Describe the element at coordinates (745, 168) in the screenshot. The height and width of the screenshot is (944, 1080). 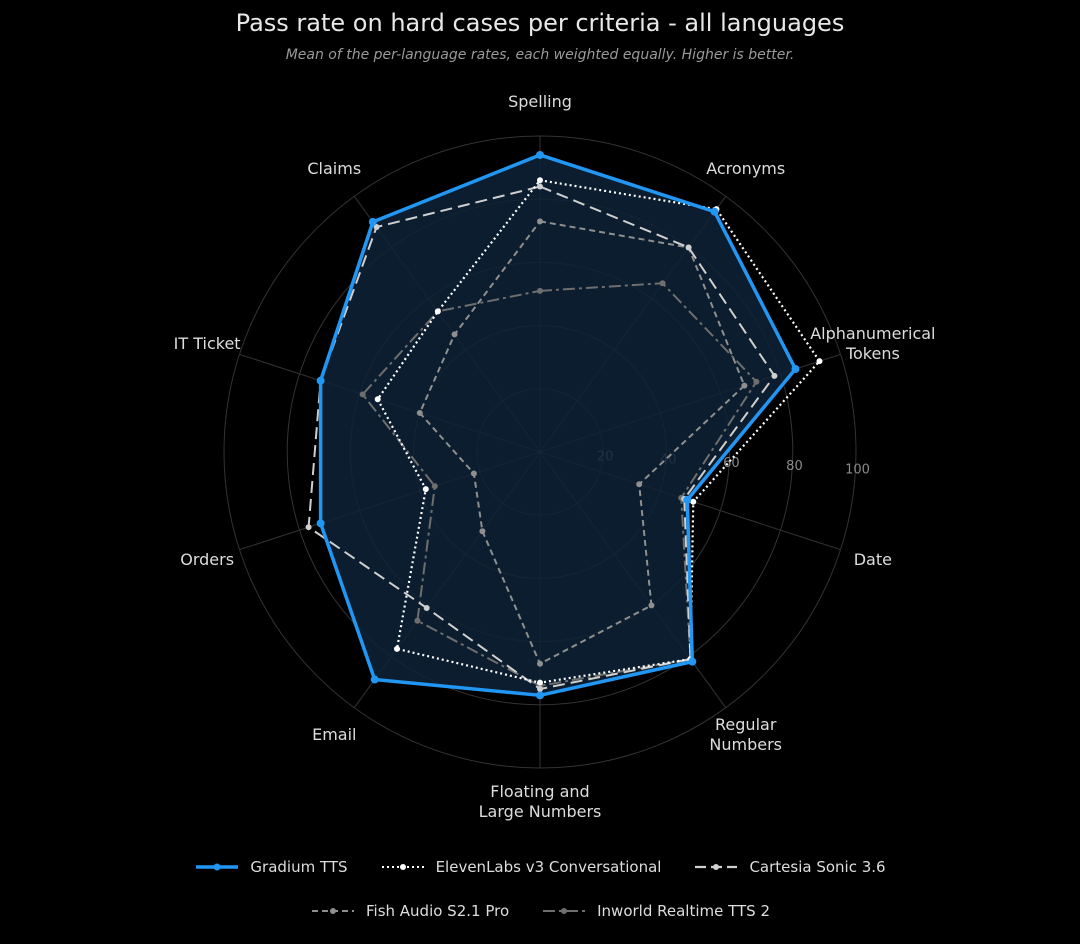
I see `category-label-acronyms: Acronyms` at that location.